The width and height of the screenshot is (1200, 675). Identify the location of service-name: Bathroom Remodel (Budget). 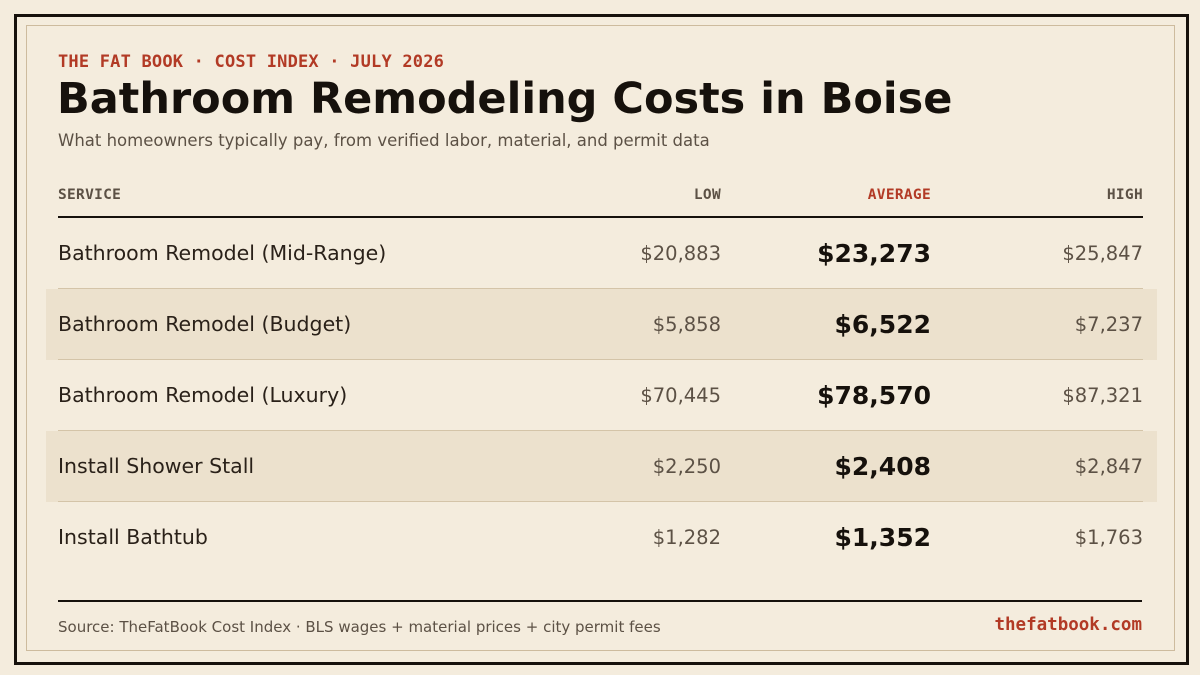
(205, 324).